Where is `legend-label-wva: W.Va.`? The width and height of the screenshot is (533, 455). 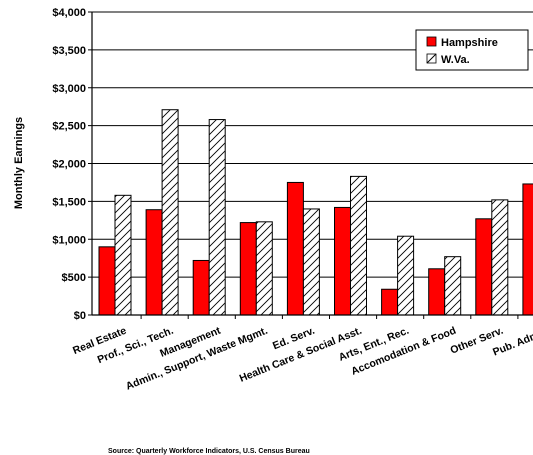
legend-label-wva: W.Va. is located at coordinates (455, 60).